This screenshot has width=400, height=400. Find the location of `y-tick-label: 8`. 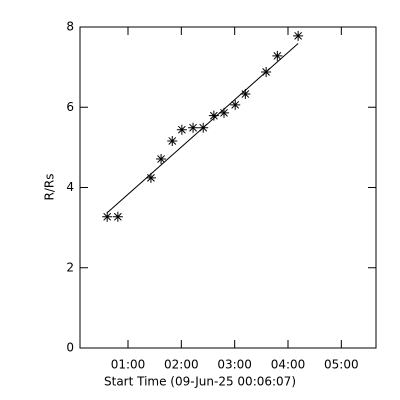

y-tick-label: 8 is located at coordinates (70, 27).